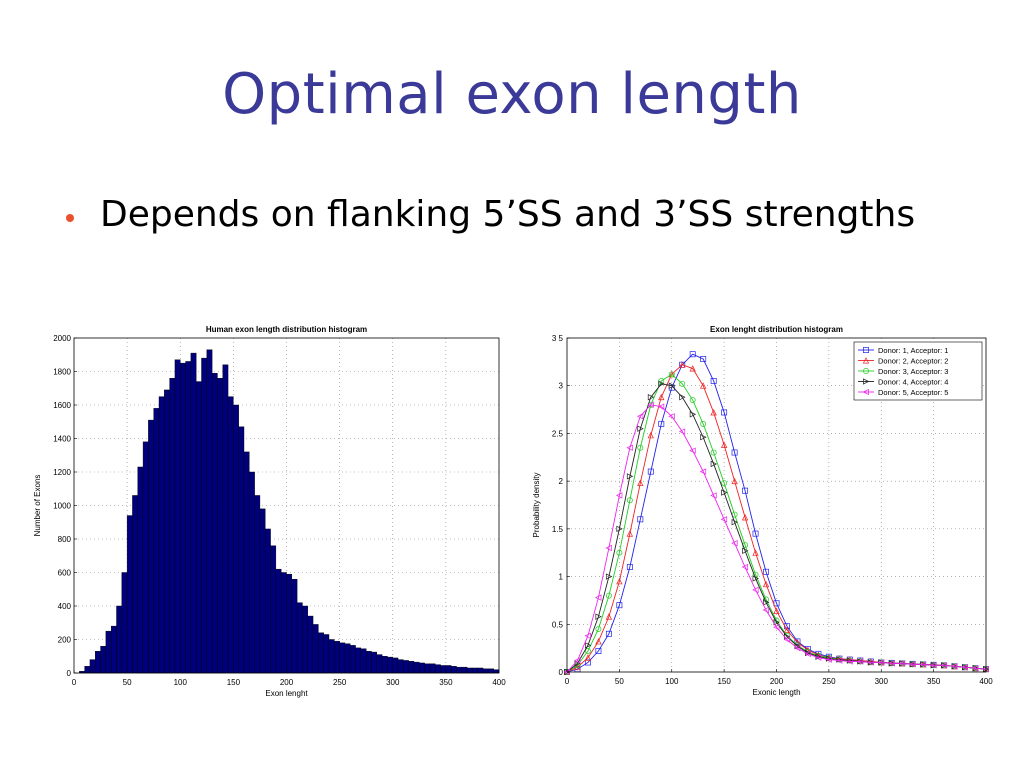 The image size is (1024, 768). I want to click on y-tick-label: 2, so click(561, 481).